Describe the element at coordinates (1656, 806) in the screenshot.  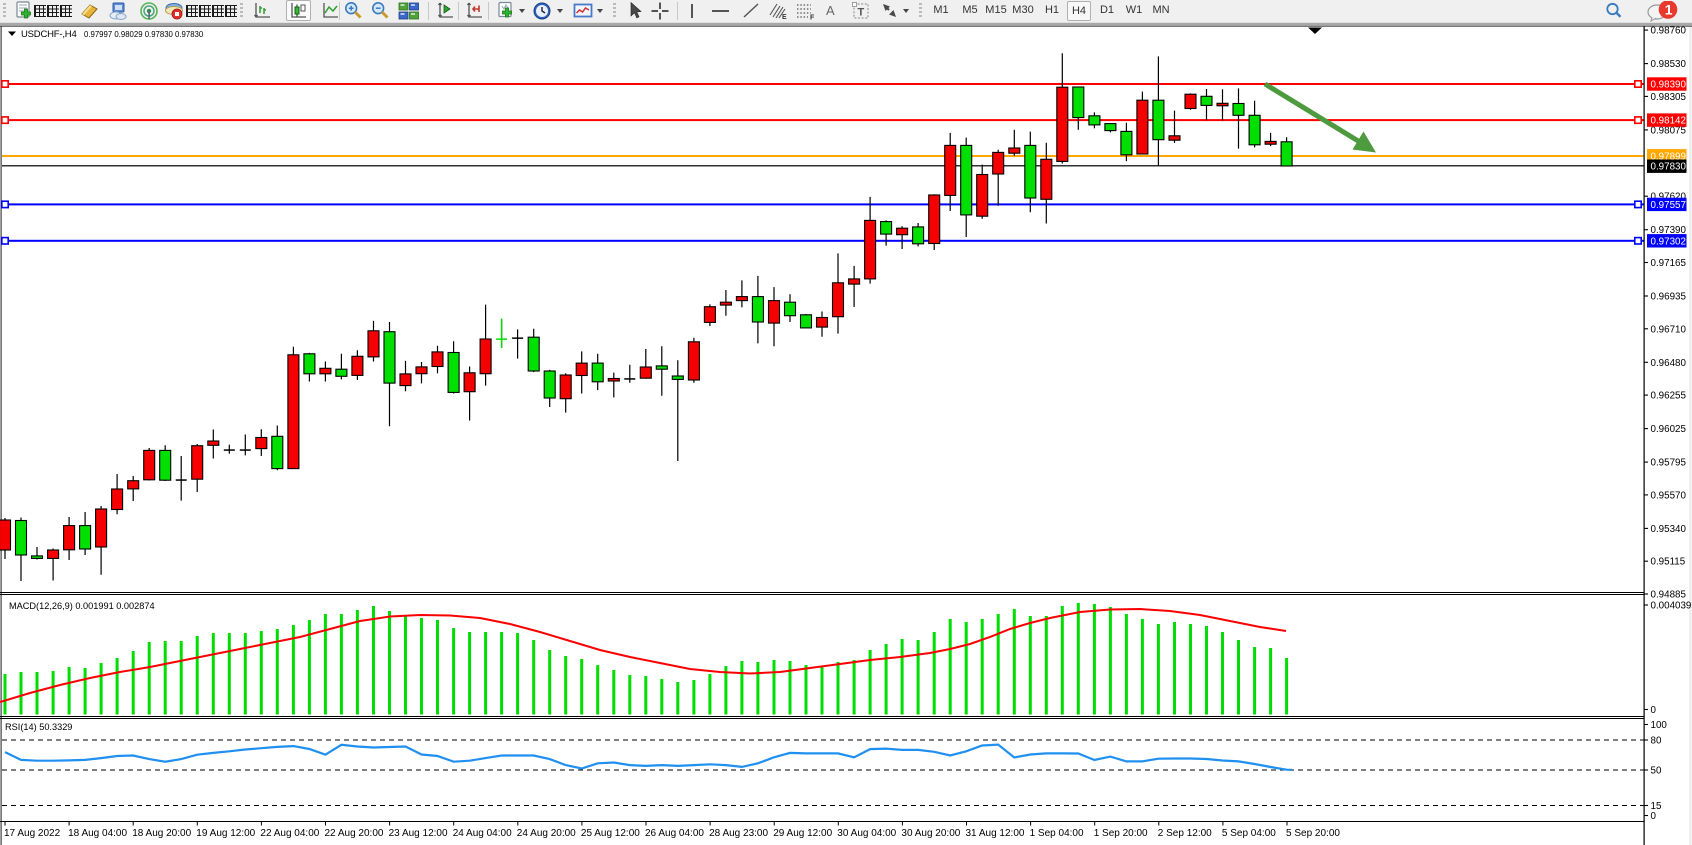
I see `svg-text: 15` at that location.